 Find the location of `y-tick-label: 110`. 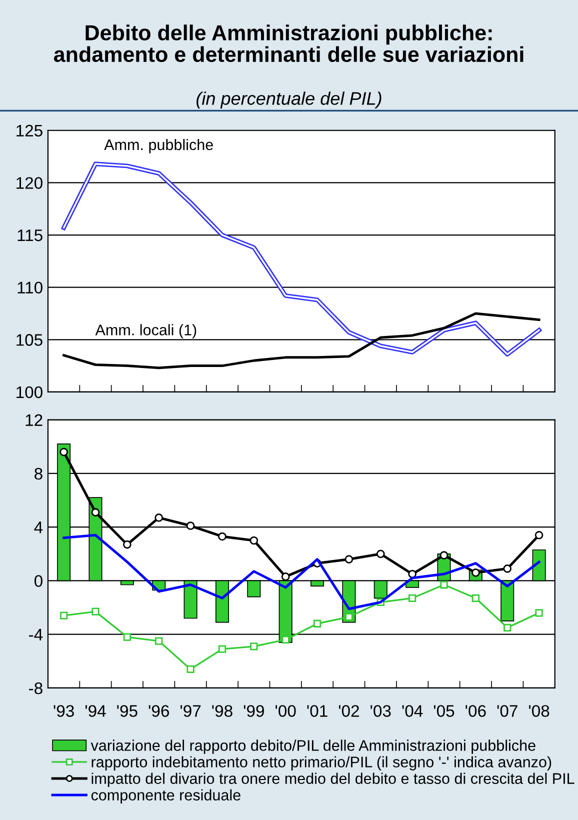

y-tick-label: 110 is located at coordinates (30, 288).